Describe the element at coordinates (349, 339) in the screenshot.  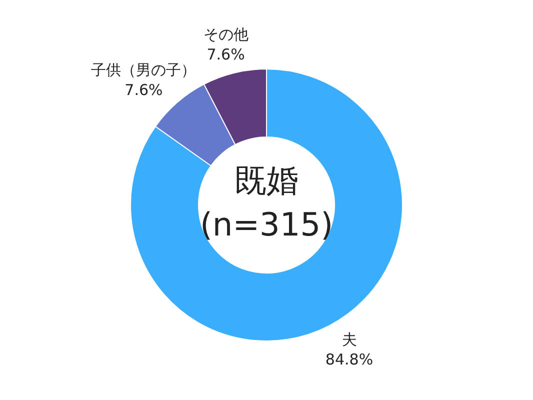
I see `slice-label: 夫` at that location.